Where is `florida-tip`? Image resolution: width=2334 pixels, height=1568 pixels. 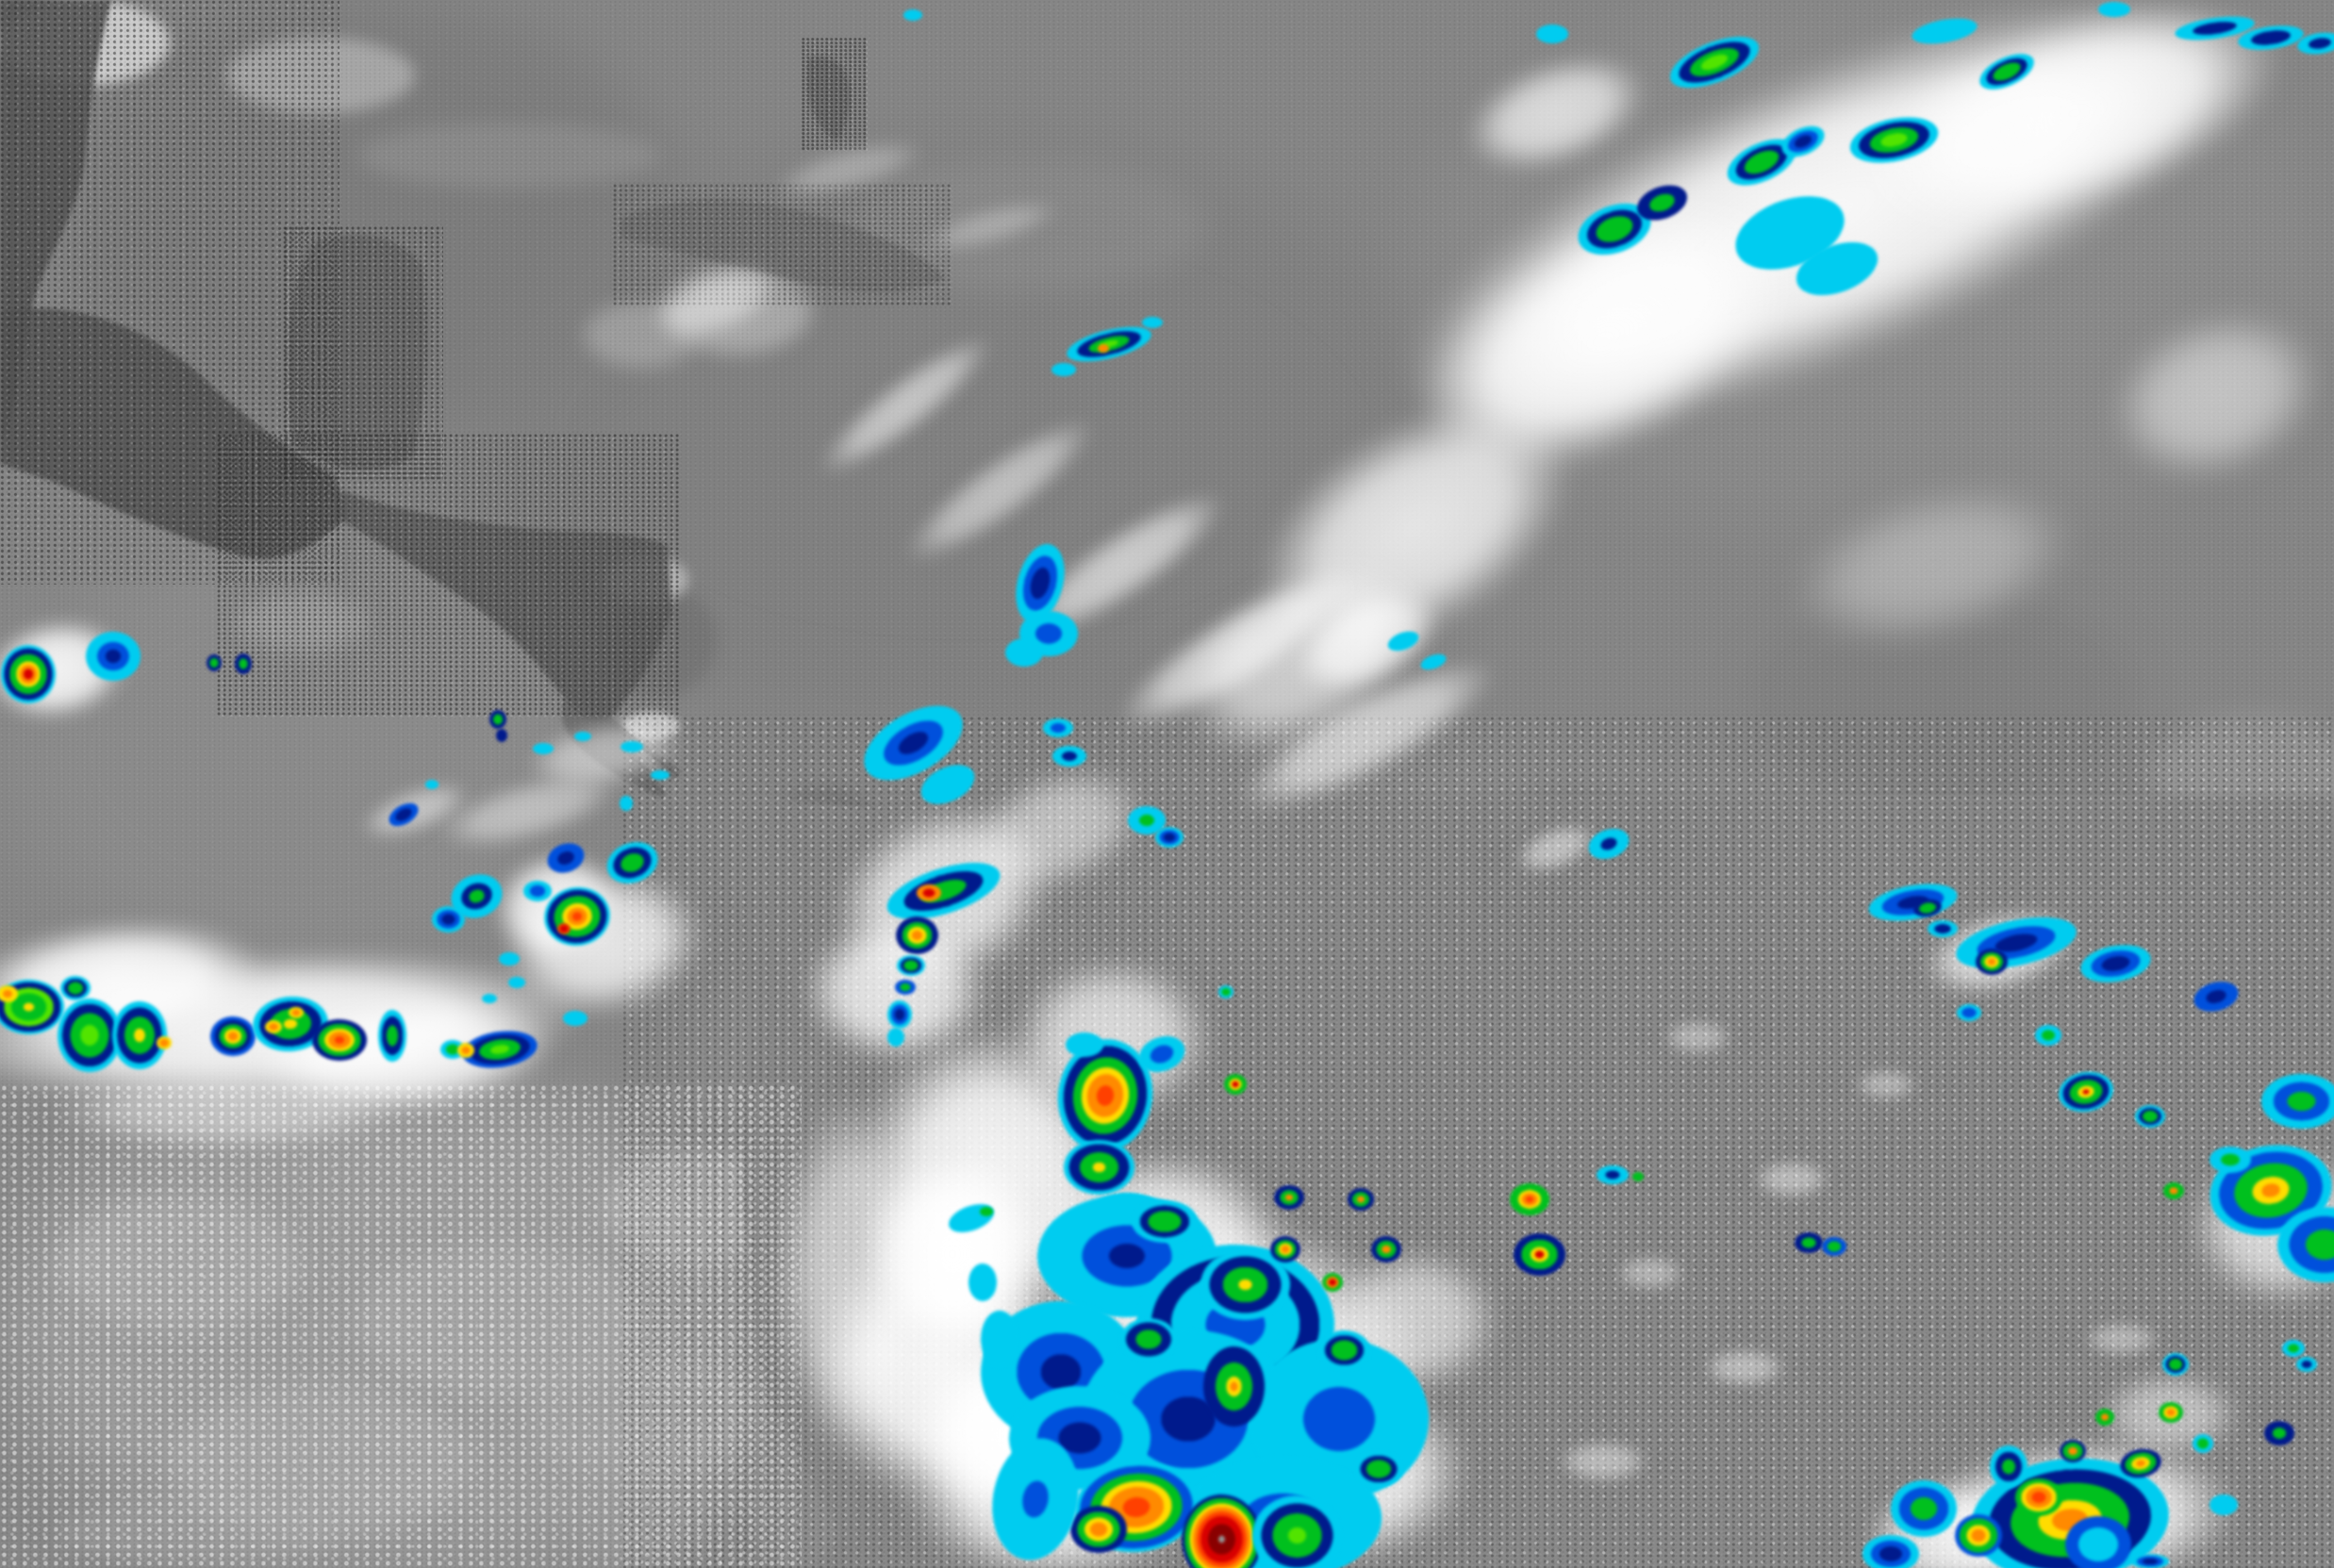
florida-tip is located at coordinates (829, 99).